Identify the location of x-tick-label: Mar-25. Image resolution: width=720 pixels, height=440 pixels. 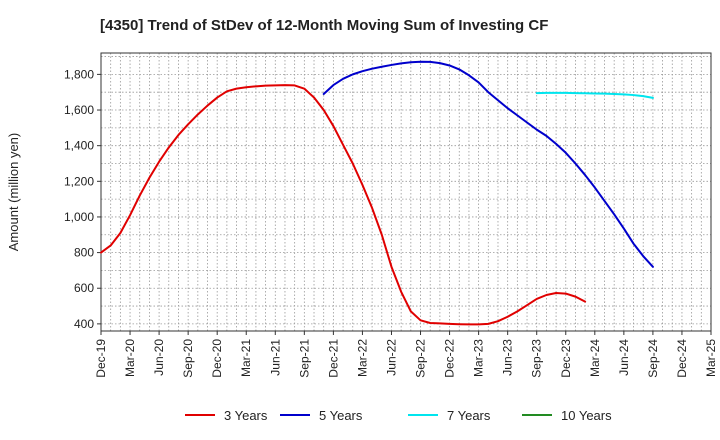
(711, 358).